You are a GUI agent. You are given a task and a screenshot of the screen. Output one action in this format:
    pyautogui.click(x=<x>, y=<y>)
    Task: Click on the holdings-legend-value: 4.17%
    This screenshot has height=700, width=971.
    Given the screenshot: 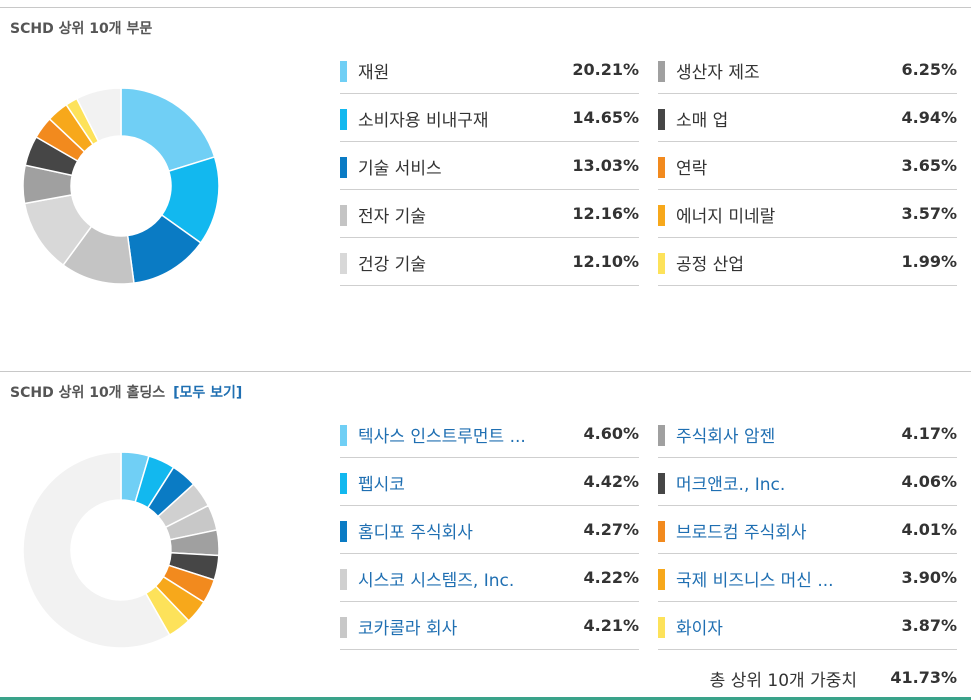 What is the action you would take?
    pyautogui.click(x=929, y=433)
    